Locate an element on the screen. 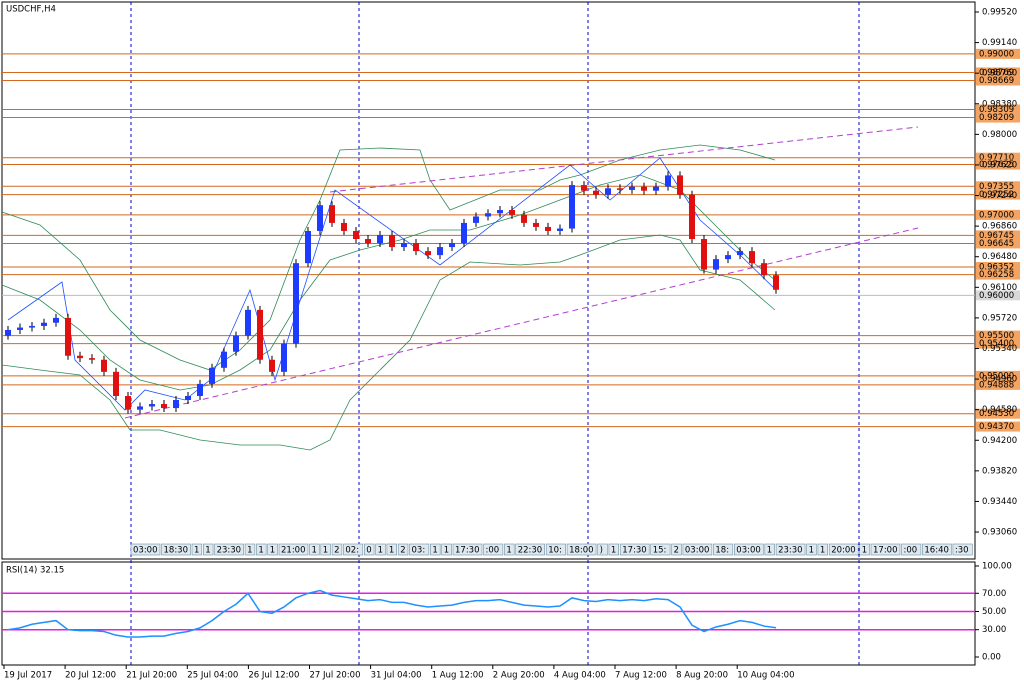 The image size is (1024, 683). level-label: 0.94888 is located at coordinates (996, 385).